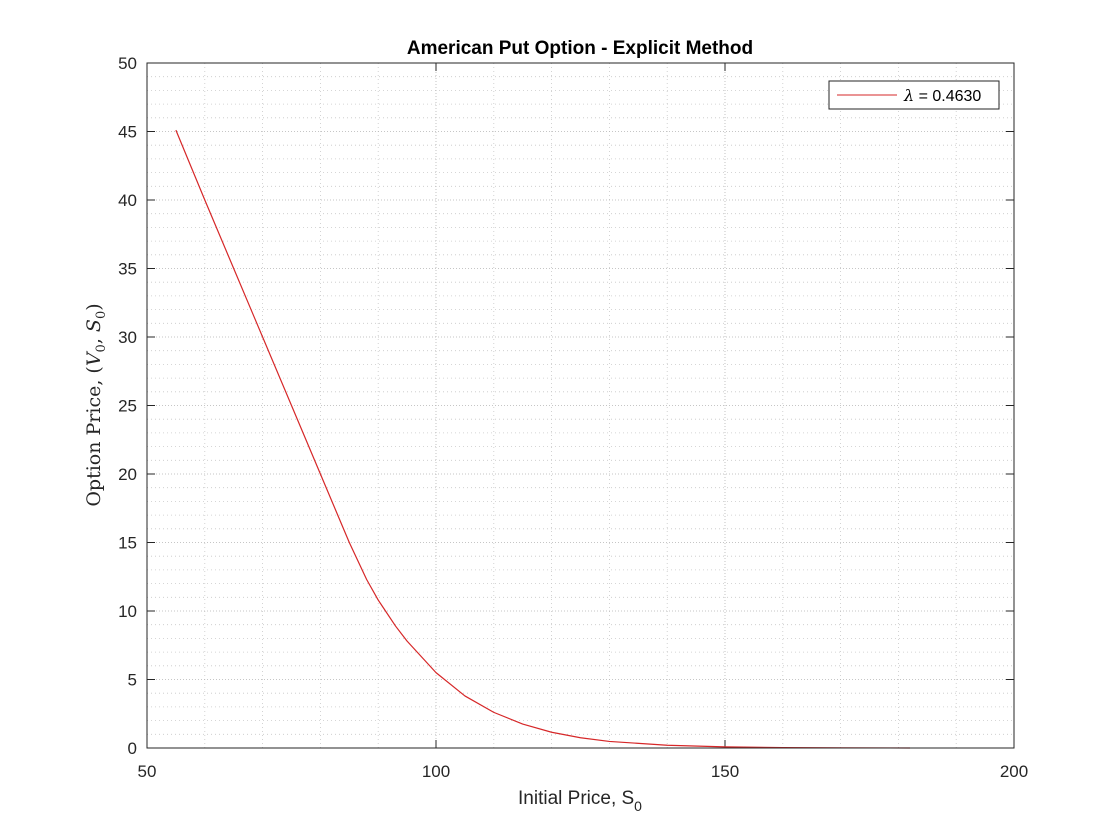 The width and height of the screenshot is (1120, 840). Describe the element at coordinates (132, 680) in the screenshot. I see `y-tick-label: 5` at that location.